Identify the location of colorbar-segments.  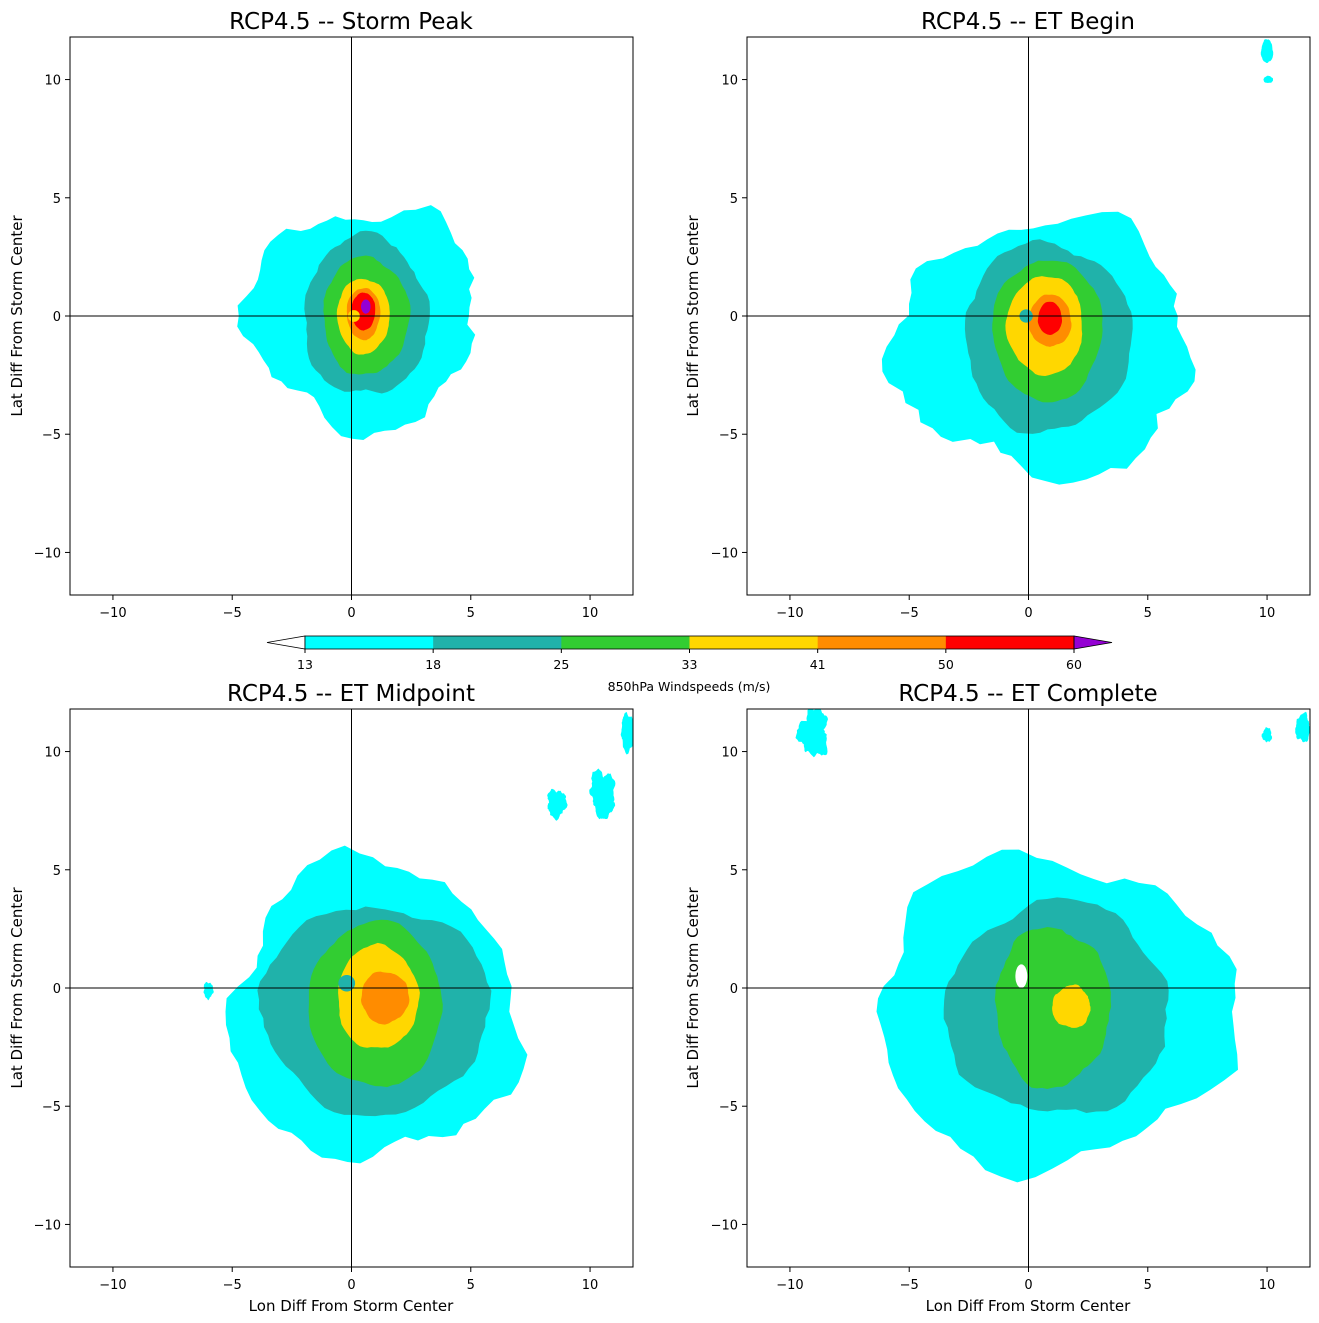
(689, 642).